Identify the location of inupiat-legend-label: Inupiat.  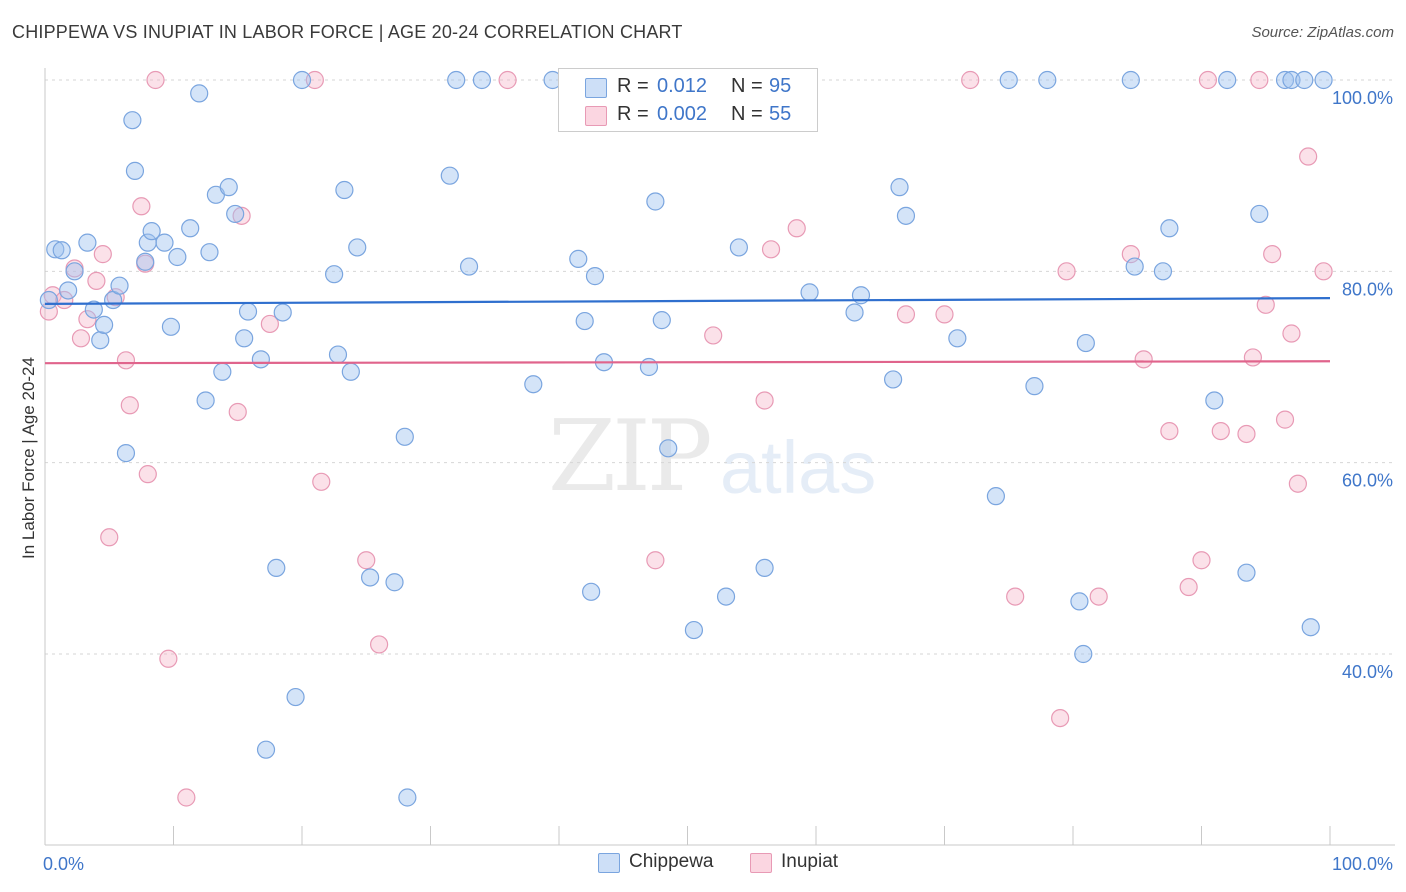
(810, 861).